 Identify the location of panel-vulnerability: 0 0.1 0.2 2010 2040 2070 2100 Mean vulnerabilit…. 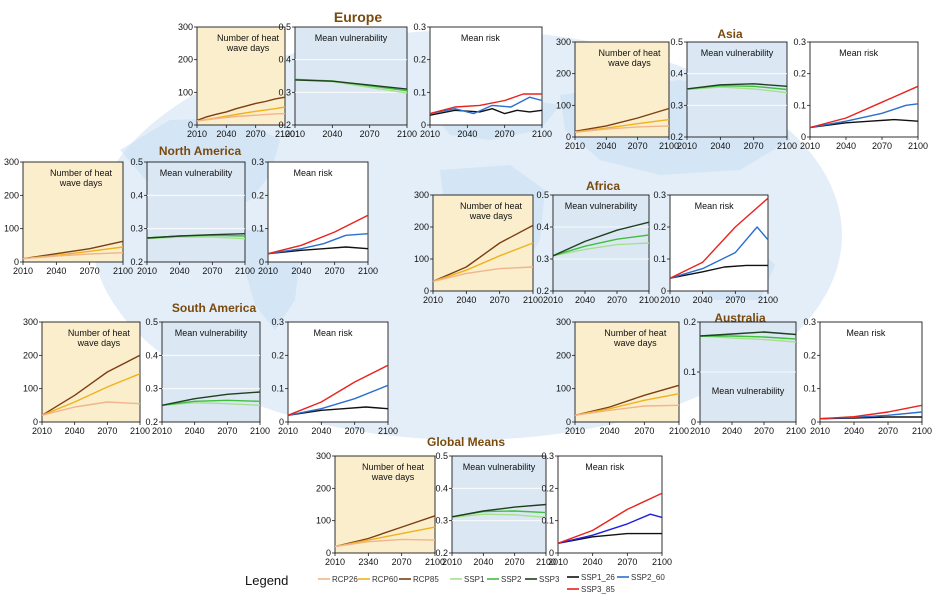
(744, 376).